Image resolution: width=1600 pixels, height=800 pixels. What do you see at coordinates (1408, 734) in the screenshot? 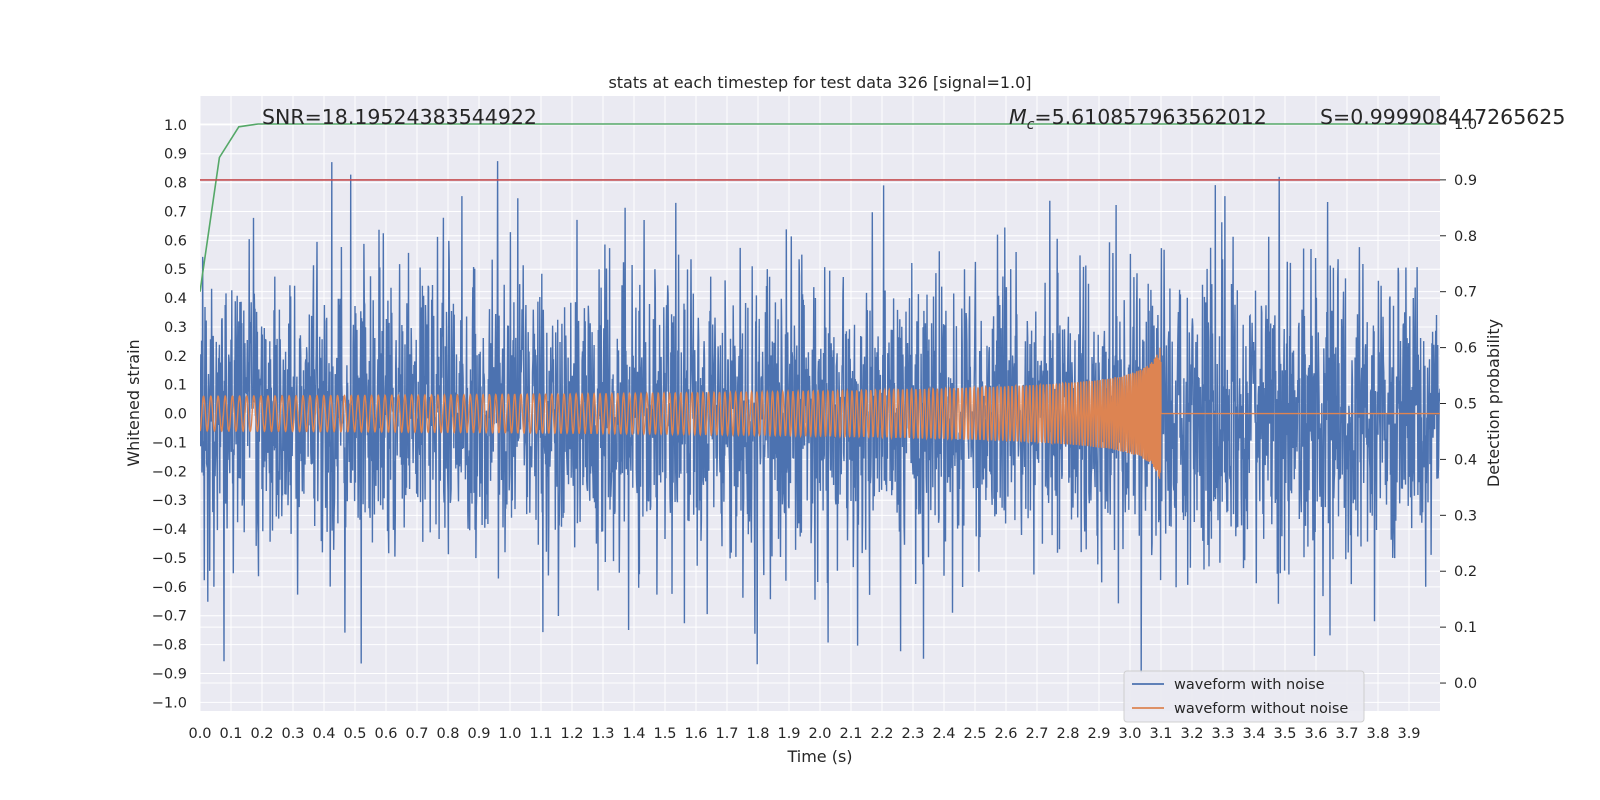
I see `x-tick-label: 3.9` at bounding box center [1408, 734].